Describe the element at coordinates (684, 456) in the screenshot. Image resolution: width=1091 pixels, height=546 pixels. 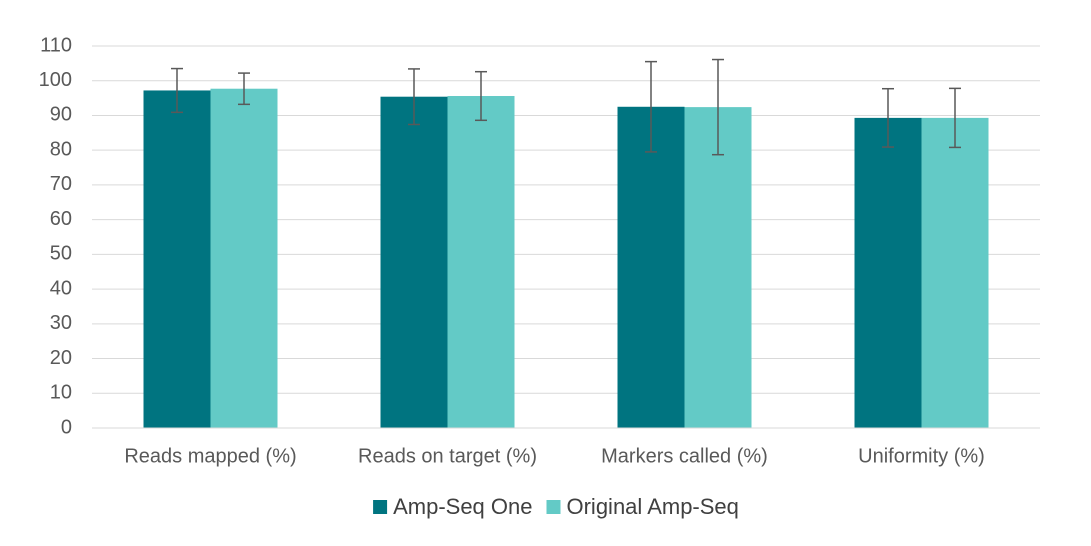
I see `x-tick-label: Markers called (%)` at that location.